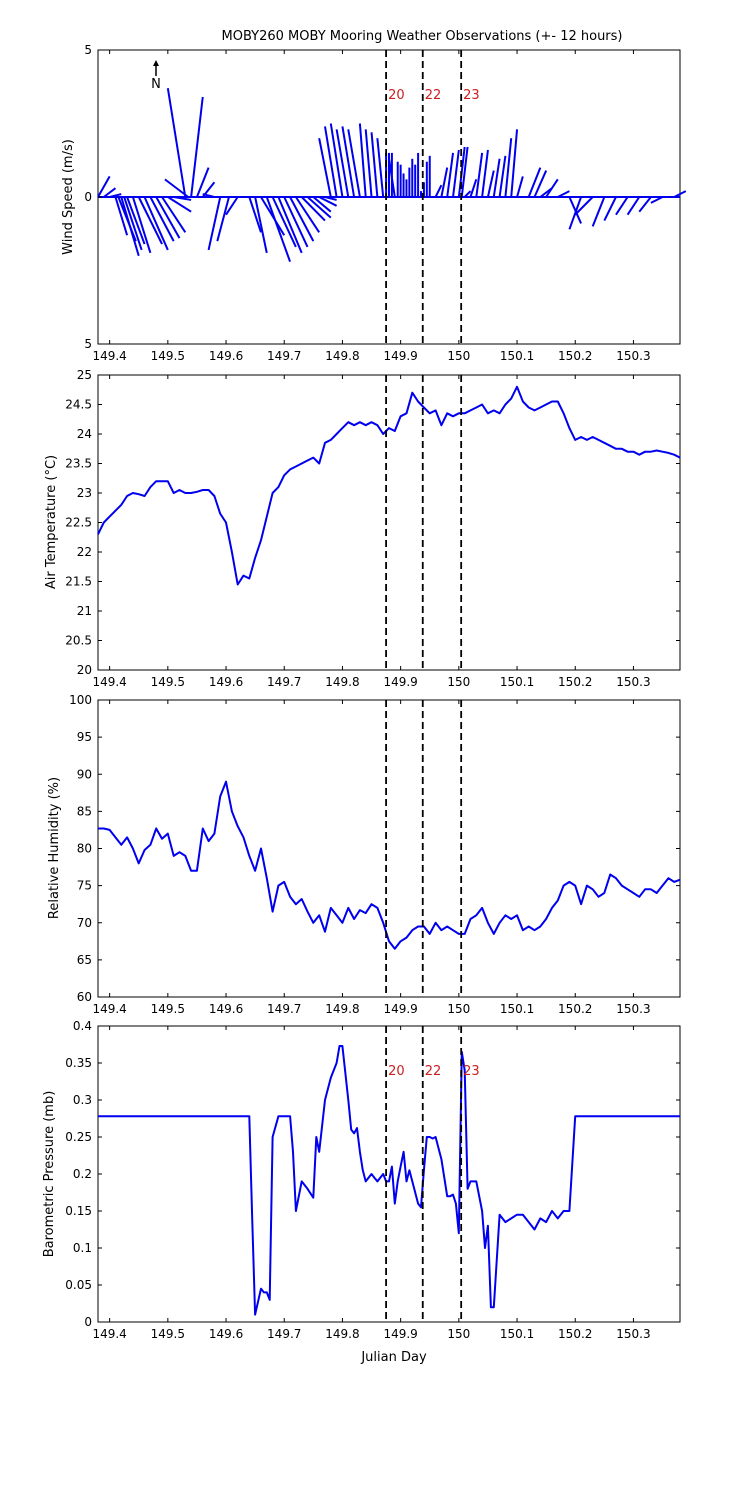 The image size is (750, 1500). I want to click on relative-humidity-y-tick-label: 80, so click(84, 849).